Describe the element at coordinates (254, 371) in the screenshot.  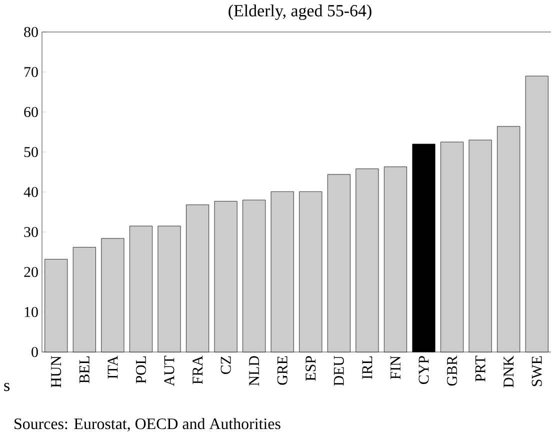
I see `x-tick-label: NLD` at that location.